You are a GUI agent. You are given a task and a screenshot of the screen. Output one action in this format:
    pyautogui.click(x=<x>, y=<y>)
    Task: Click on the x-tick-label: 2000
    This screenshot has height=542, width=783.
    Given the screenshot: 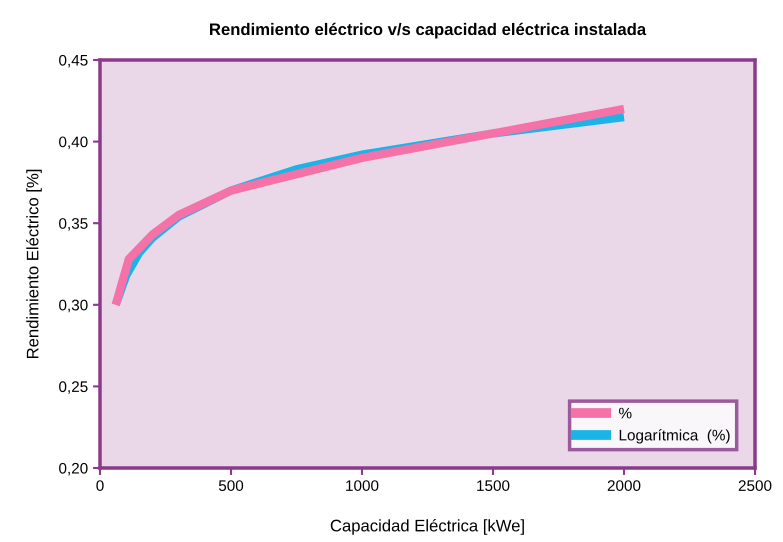 What is the action you would take?
    pyautogui.click(x=624, y=486)
    